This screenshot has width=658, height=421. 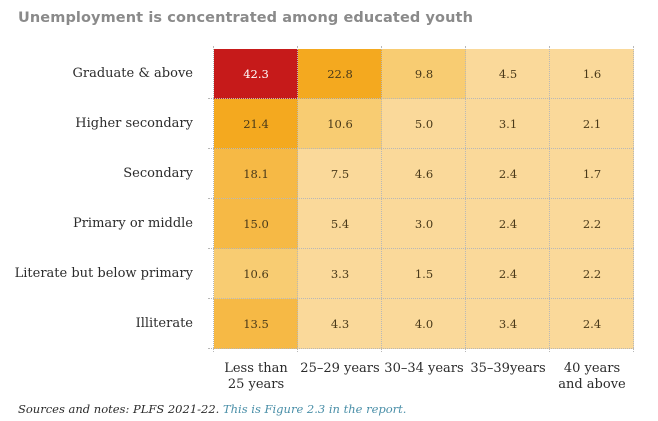 I want to click on heatmap-cell: 22.8, so click(x=340, y=74).